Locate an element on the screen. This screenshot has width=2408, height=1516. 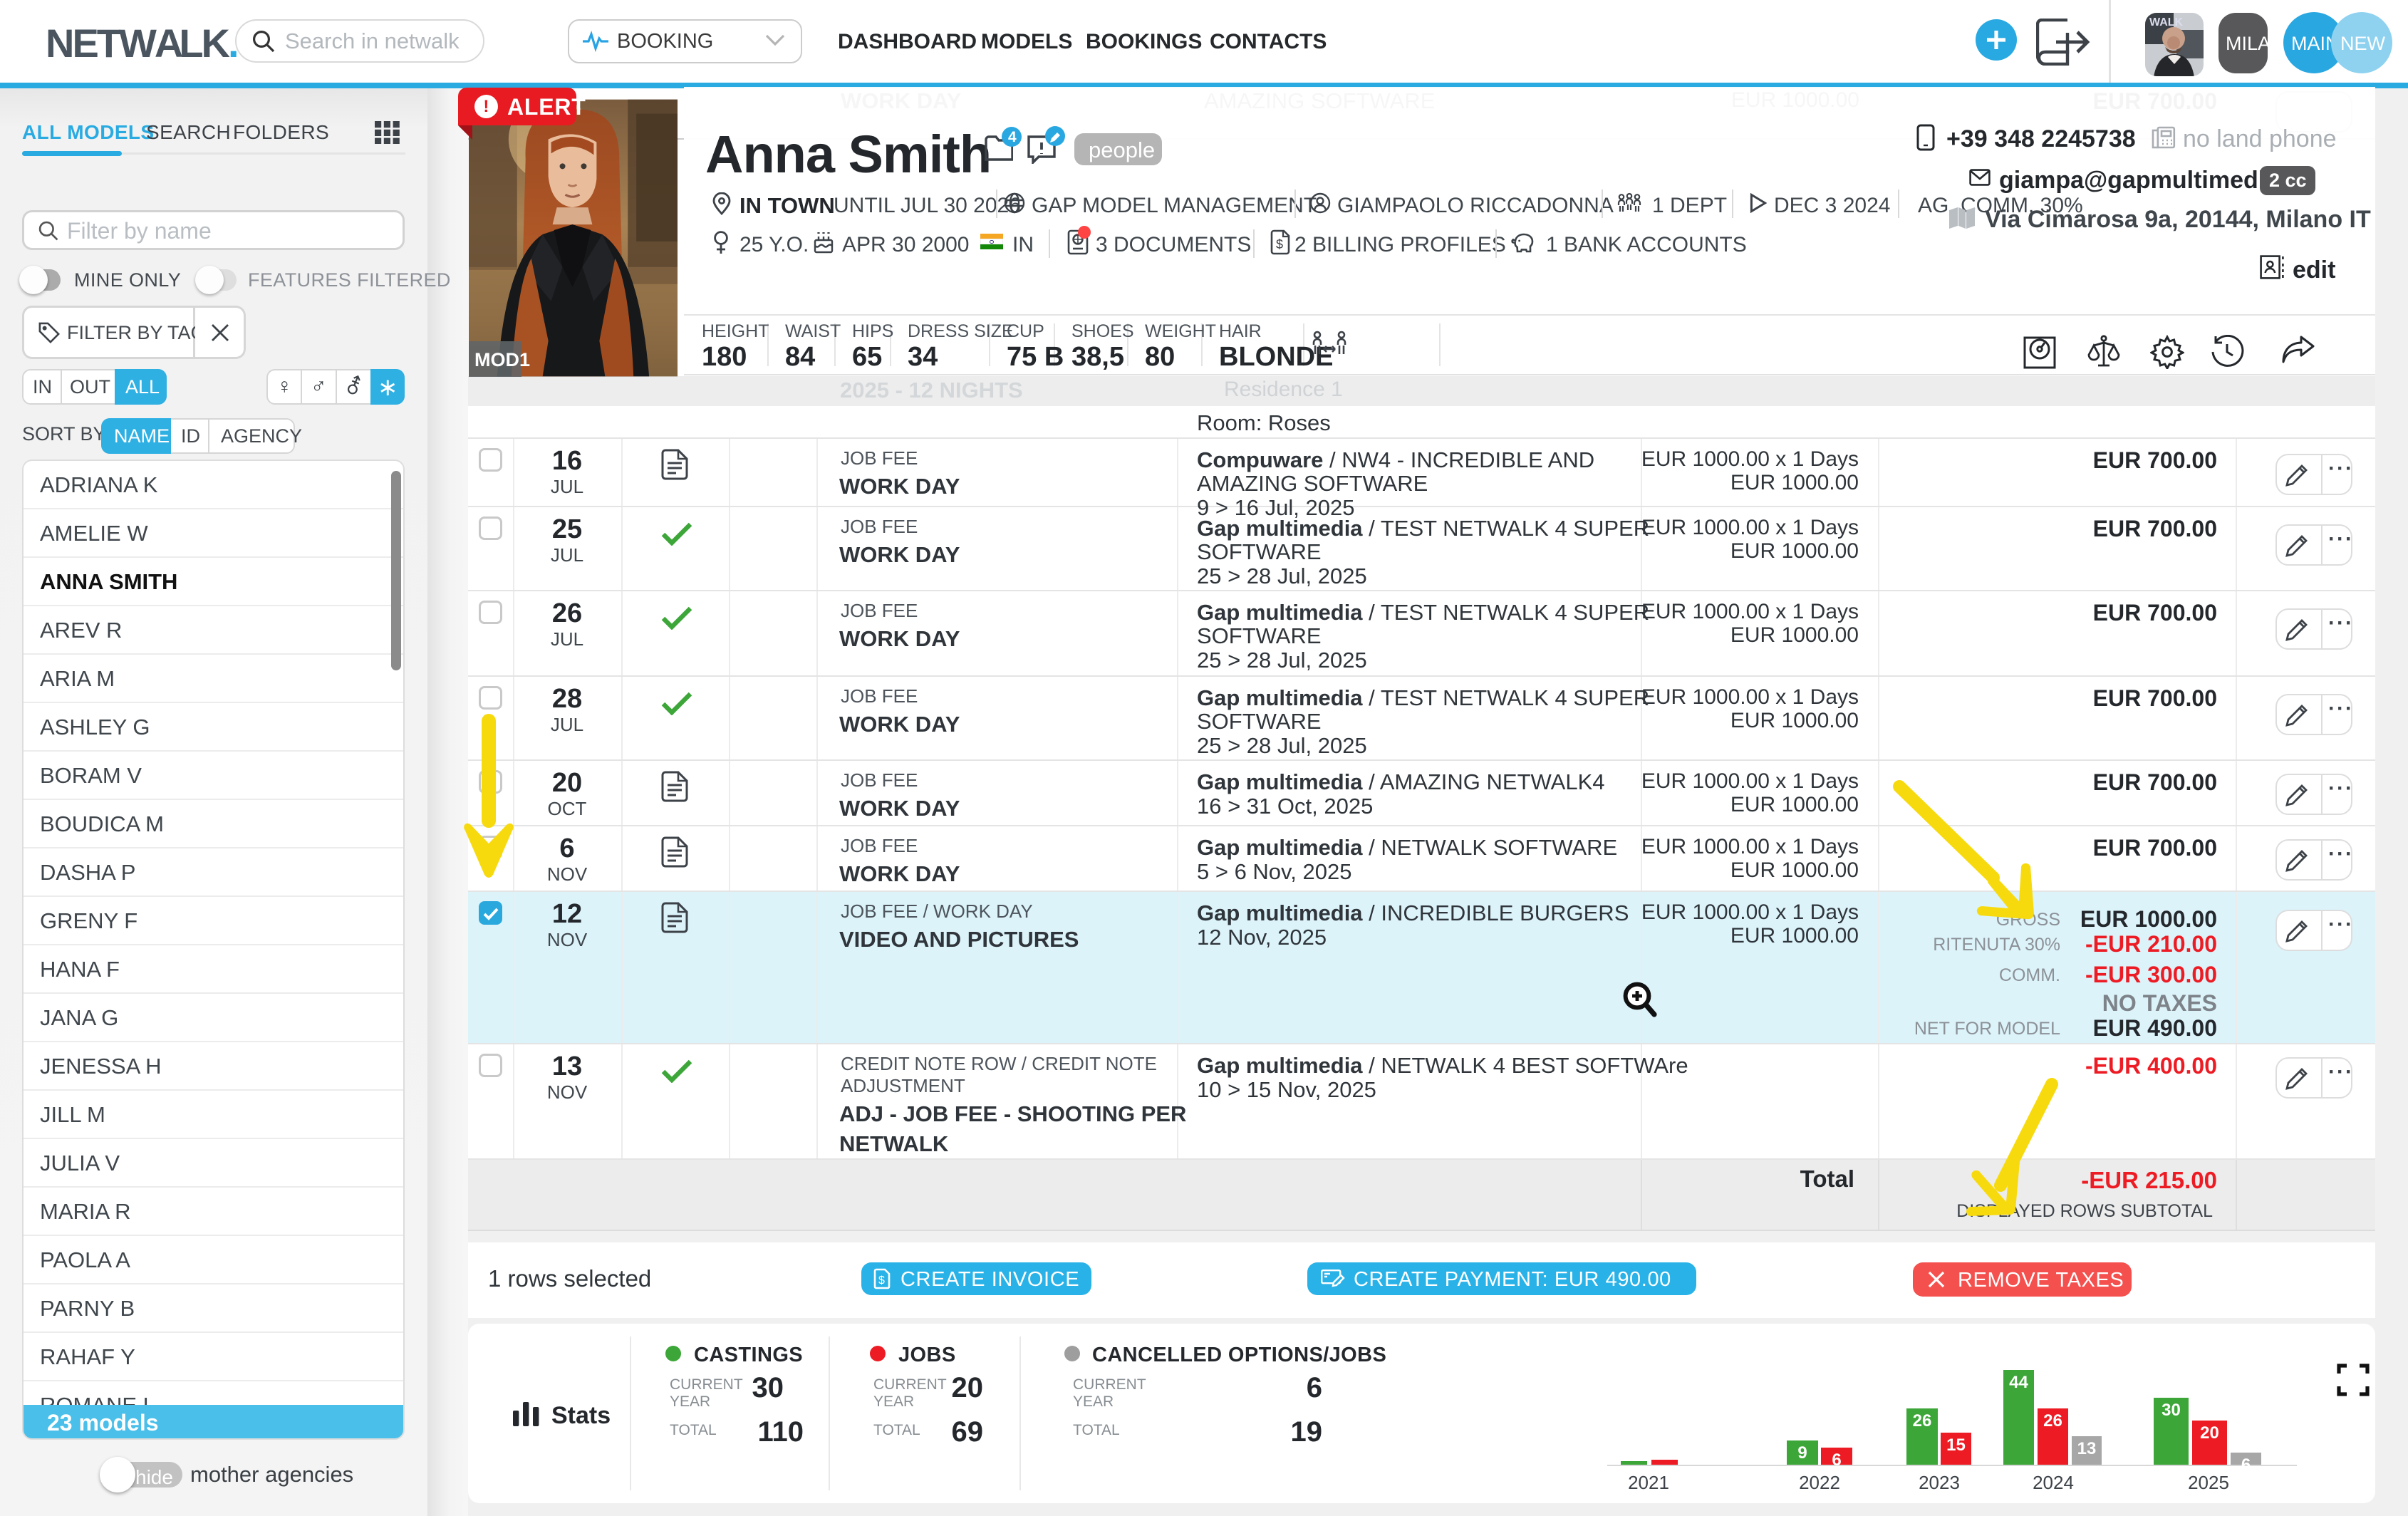
svg-text: WALK is located at coordinates (2166, 22).